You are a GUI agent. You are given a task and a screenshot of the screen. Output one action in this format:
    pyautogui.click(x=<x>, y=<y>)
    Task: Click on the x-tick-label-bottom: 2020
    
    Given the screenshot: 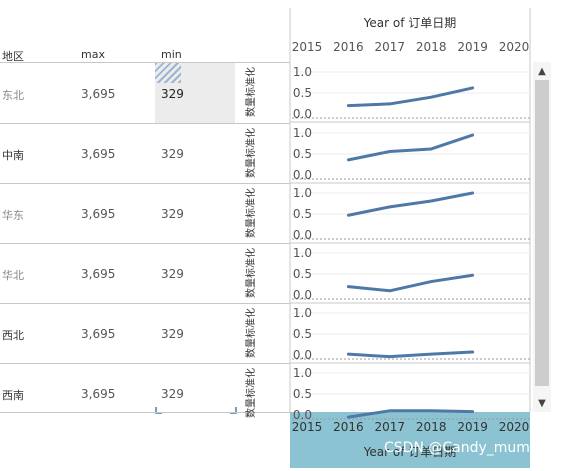 What is the action you would take?
    pyautogui.click(x=514, y=427)
    